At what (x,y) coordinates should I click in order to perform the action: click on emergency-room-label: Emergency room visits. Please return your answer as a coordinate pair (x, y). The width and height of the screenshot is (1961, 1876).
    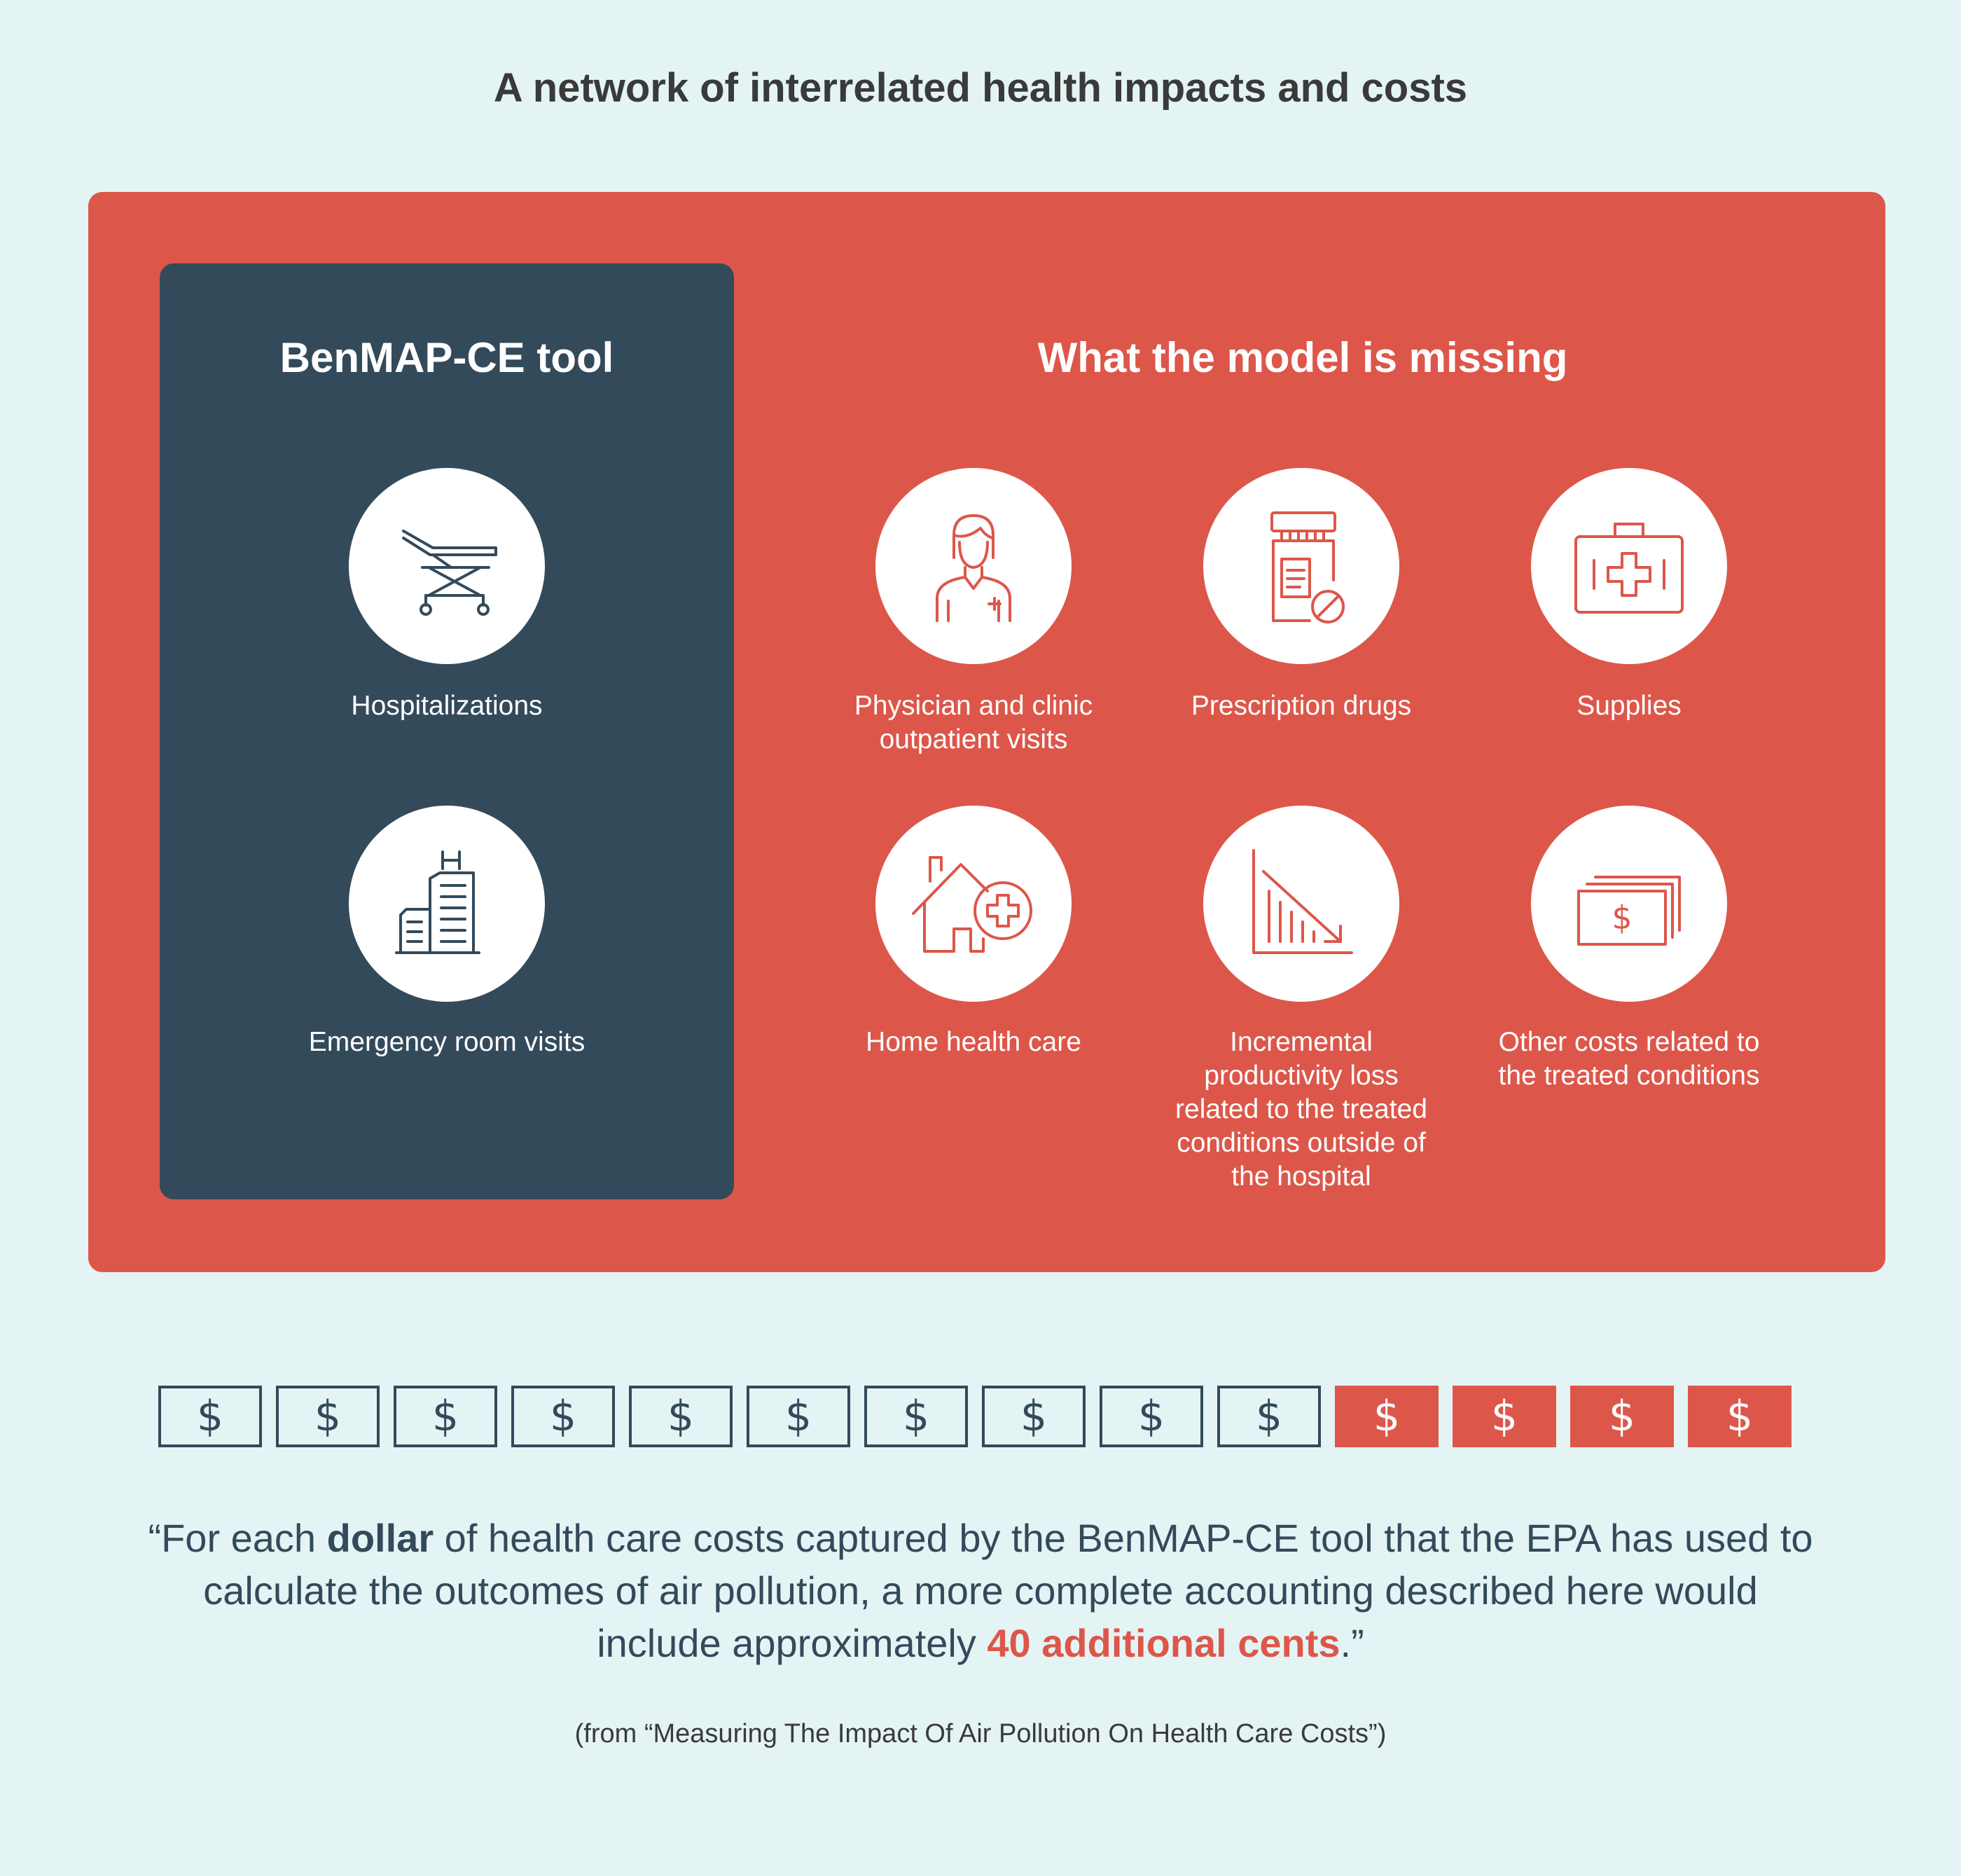
    Looking at the image, I should click on (447, 1042).